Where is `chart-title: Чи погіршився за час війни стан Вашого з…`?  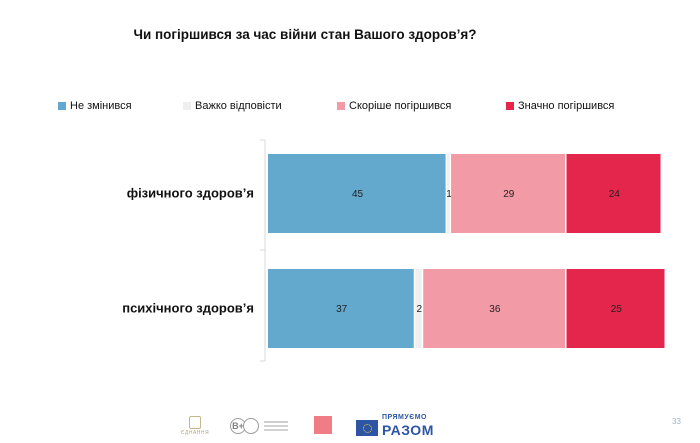
chart-title: Чи погіршився за час війни стан Вашого з… is located at coordinates (305, 34).